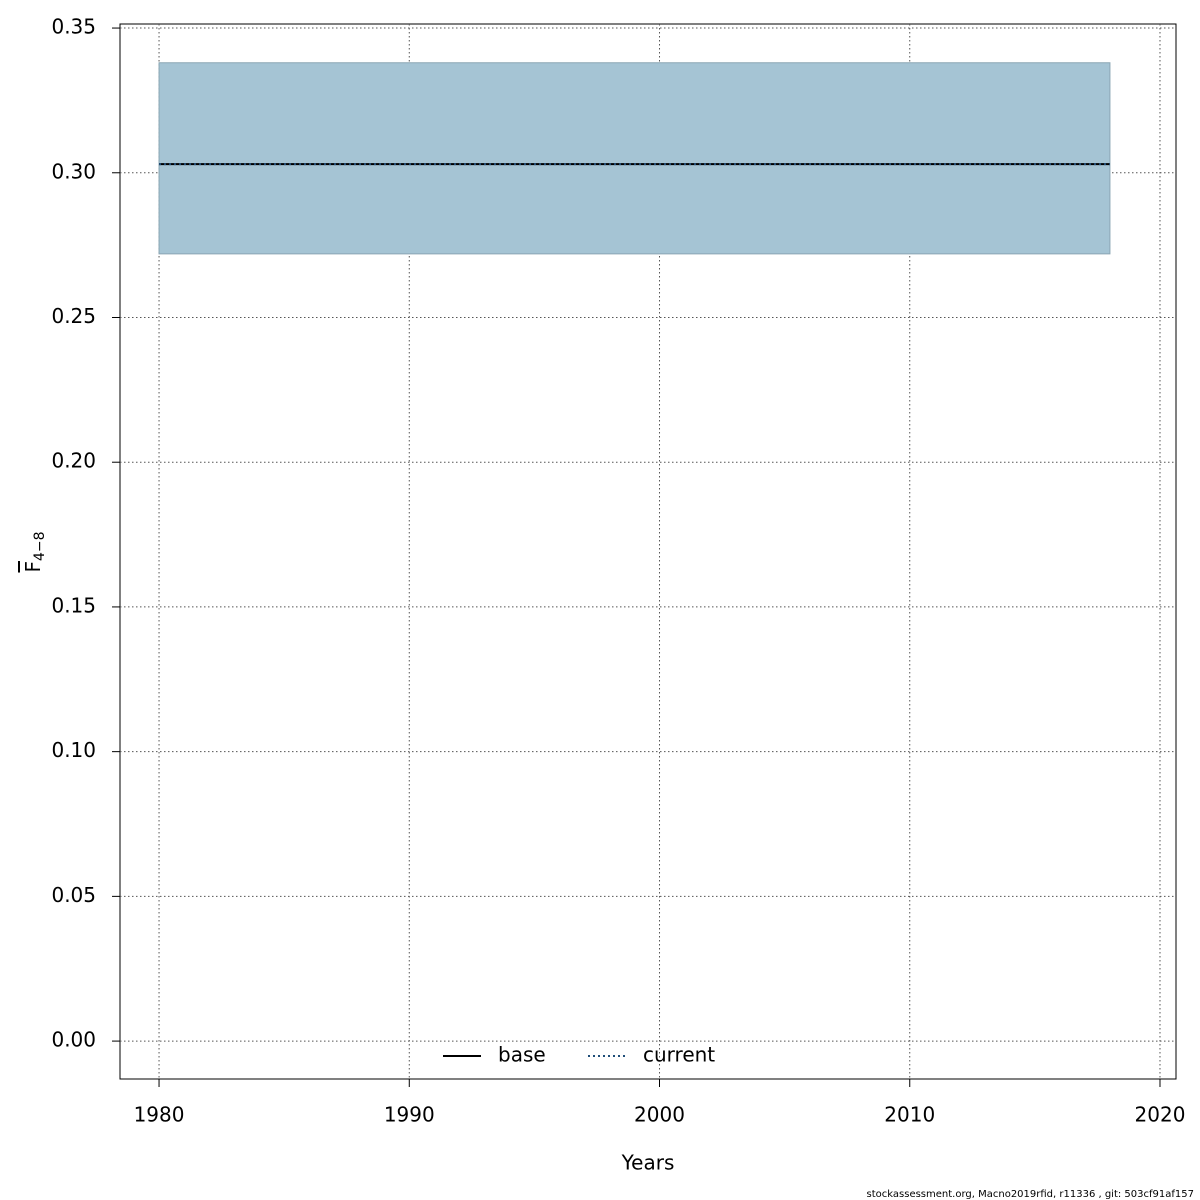  I want to click on y-axis-label-text: F4−8, so click(35, 551).